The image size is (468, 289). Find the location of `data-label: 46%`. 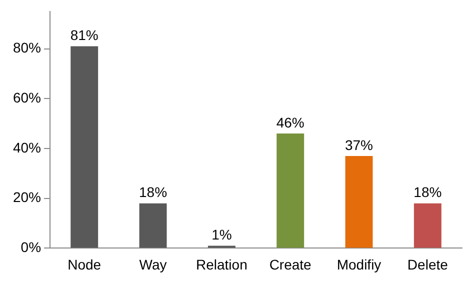

data-label: 46% is located at coordinates (290, 122).